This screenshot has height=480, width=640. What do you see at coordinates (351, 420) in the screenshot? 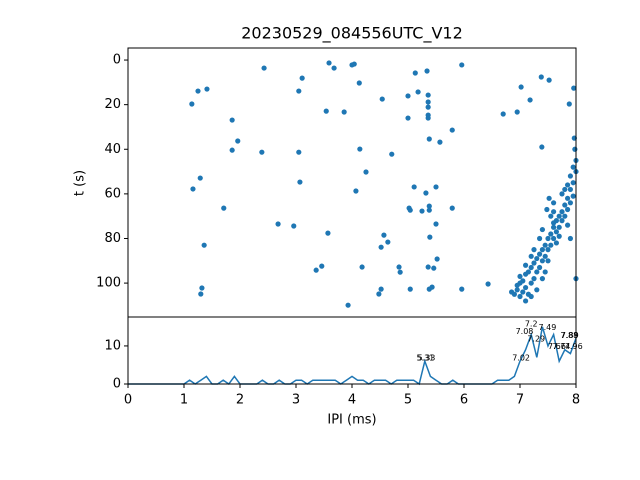
I see `x-axis-label: IPI (ms)` at bounding box center [351, 420].